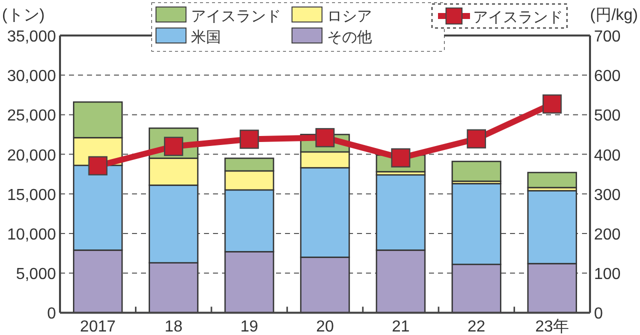  What do you see at coordinates (607, 275) in the screenshot?
I see `y2-tick-label: 100` at bounding box center [607, 275].